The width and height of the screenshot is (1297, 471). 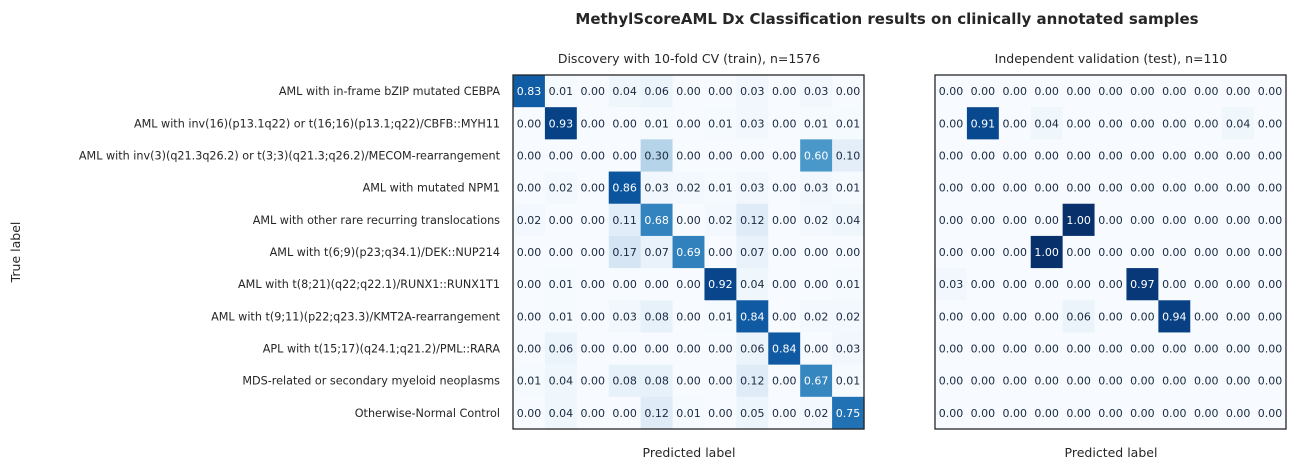 I want to click on cell-value-label: 0.12, so click(x=752, y=220).